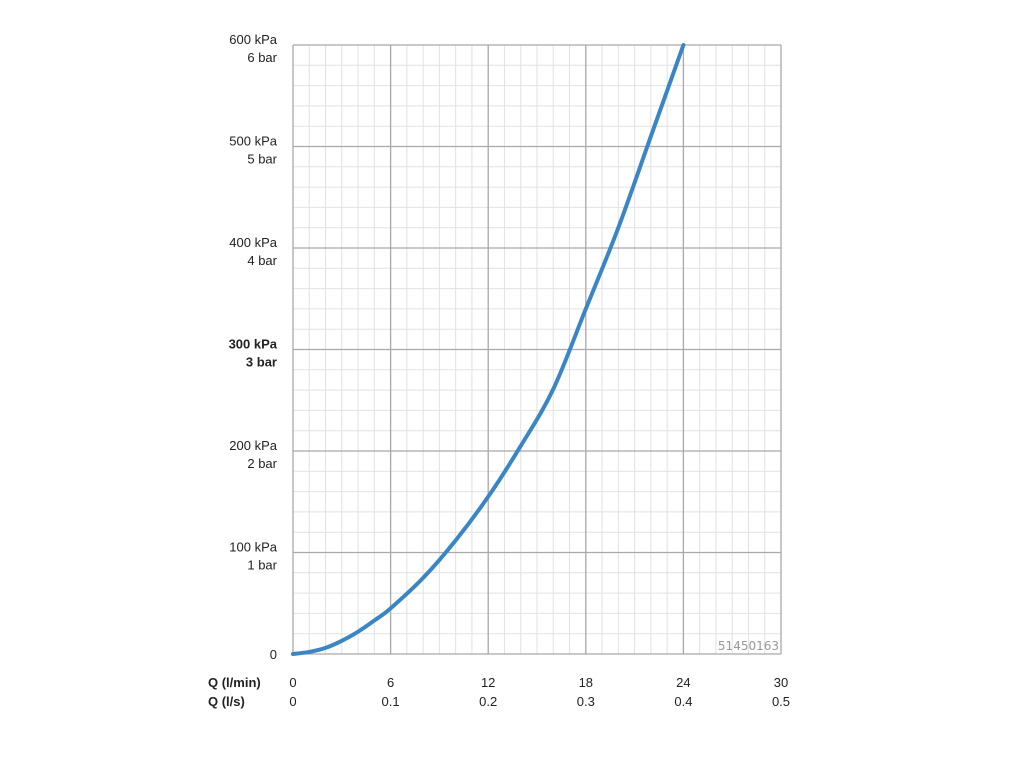 The width and height of the screenshot is (1024, 768). Describe the element at coordinates (781, 701) in the screenshot. I see `x-tick-label-ls: 0.5` at that location.